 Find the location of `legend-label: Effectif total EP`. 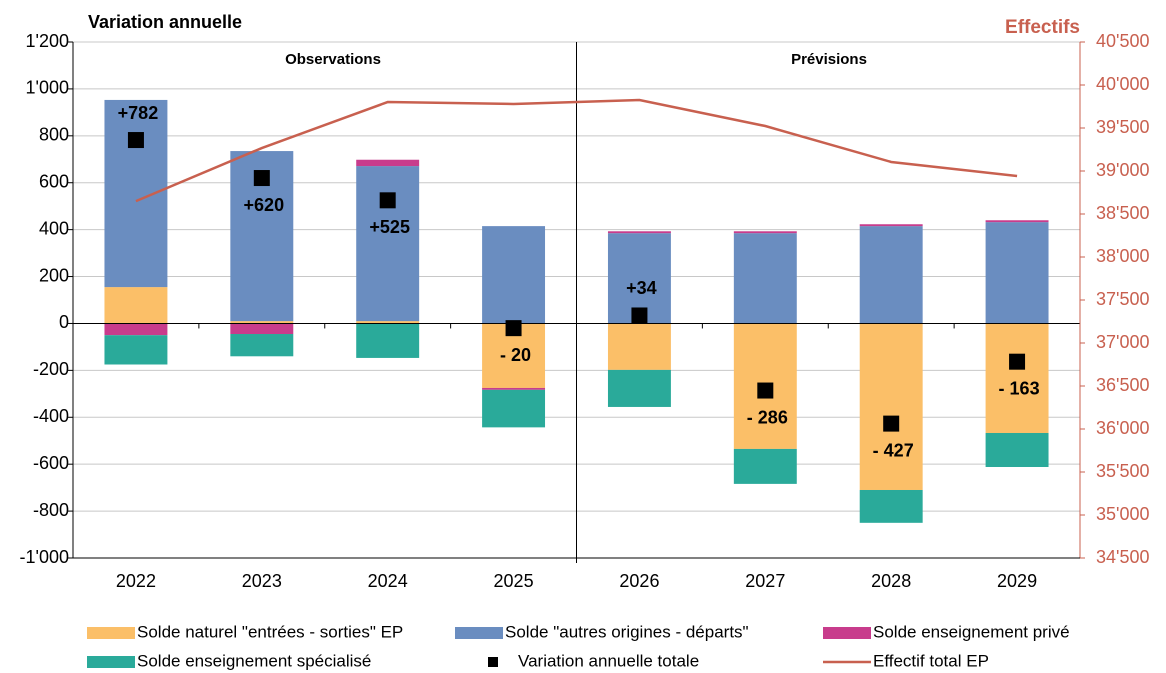

legend-label: Effectif total EP is located at coordinates (931, 660).